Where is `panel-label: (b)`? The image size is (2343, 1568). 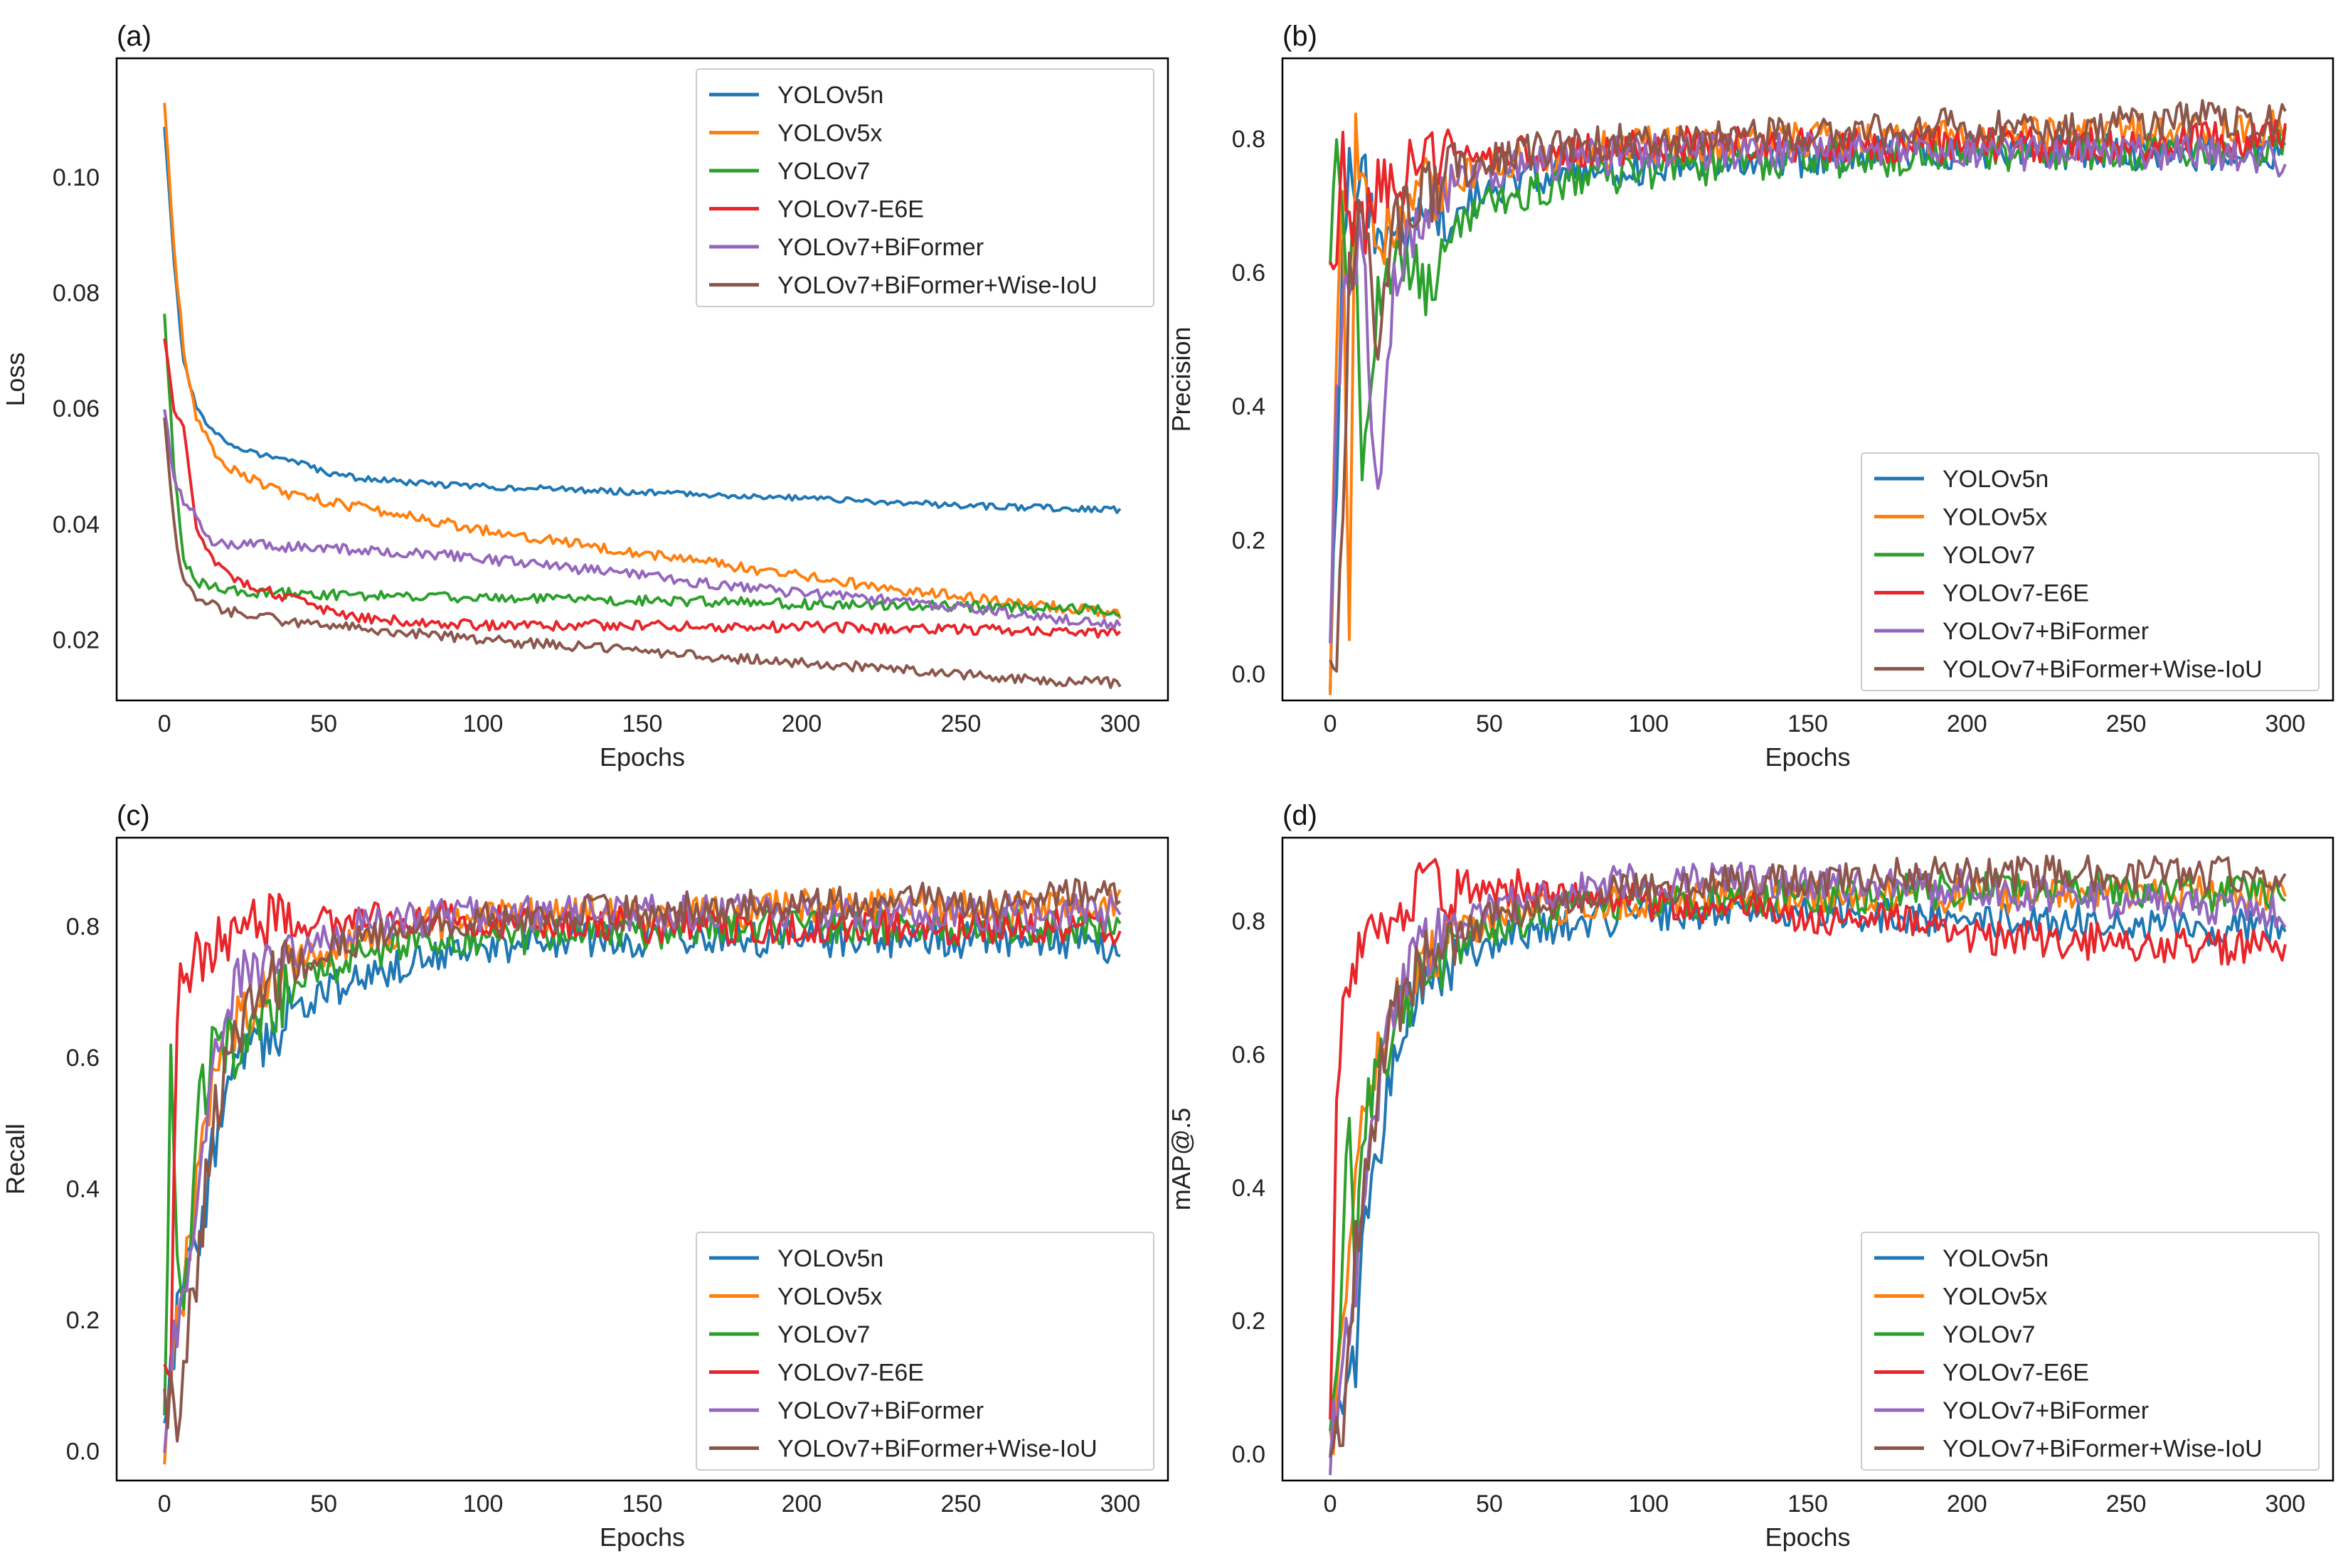 panel-label: (b) is located at coordinates (1299, 36).